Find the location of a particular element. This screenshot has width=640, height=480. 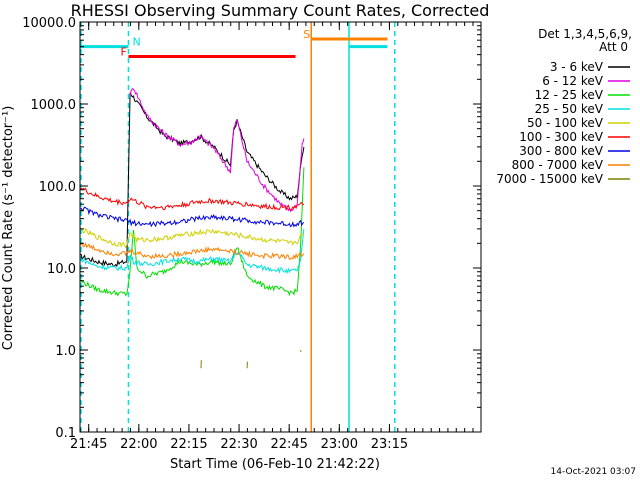

legend-entry-label: 300 - 800 keV is located at coordinates (561, 151).